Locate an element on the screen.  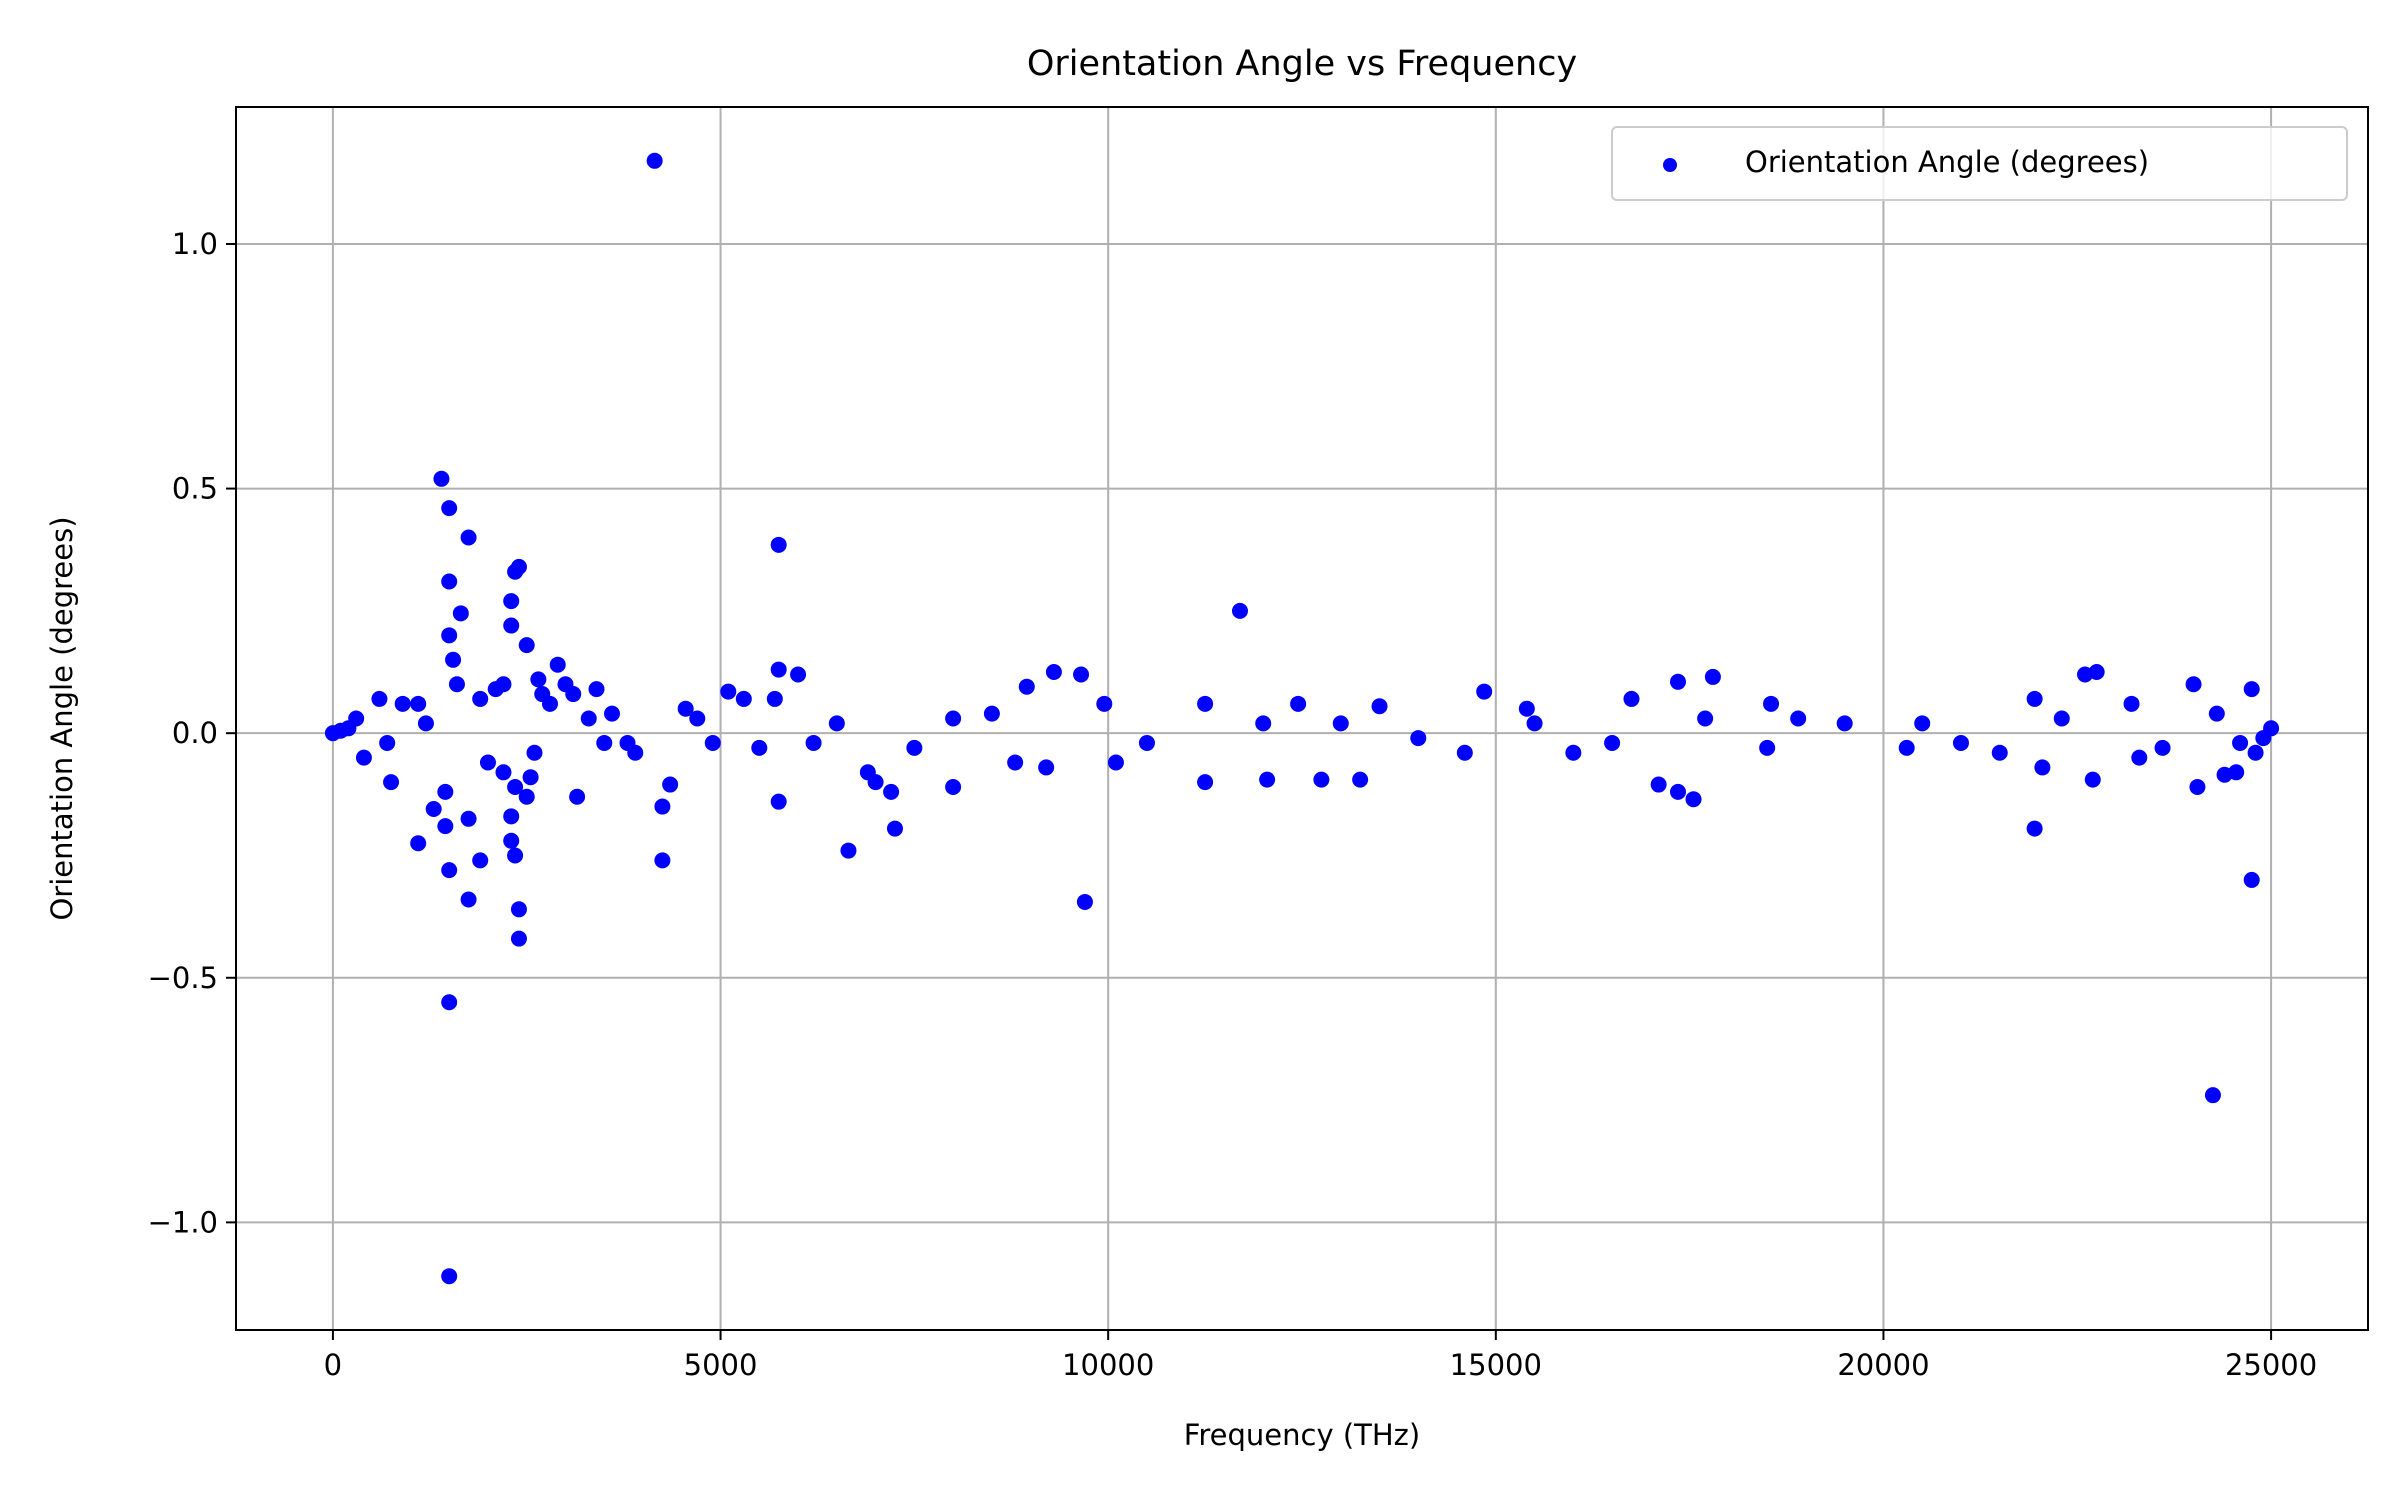
y-axis-ticks: −1.0 −0.5 0.0 0.5 1.0 is located at coordinates (192, 733).